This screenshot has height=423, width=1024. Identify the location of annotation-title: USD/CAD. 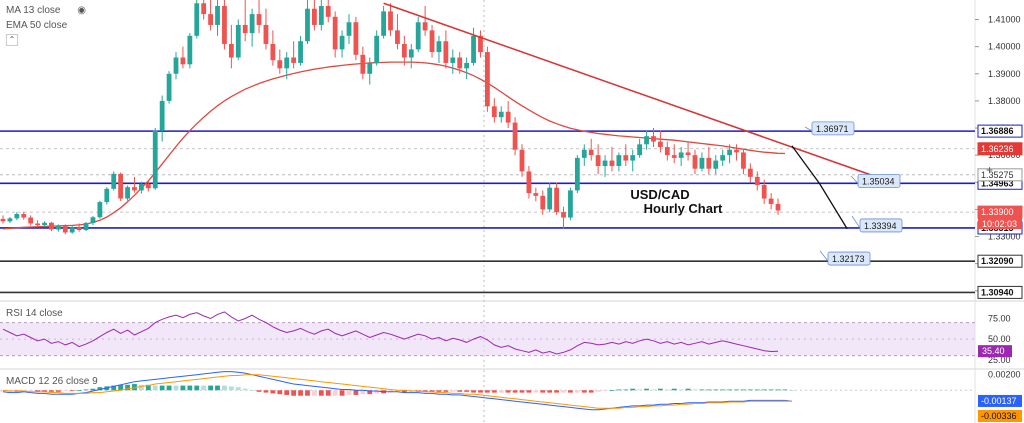
(659, 194).